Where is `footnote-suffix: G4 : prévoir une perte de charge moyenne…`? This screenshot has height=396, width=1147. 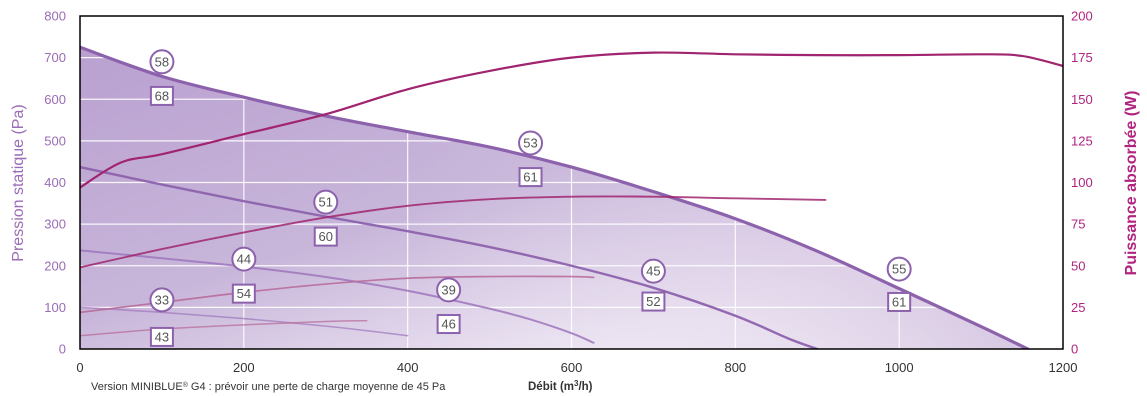 footnote-suffix: G4 : prévoir une perte de charge moyenne… is located at coordinates (317, 387).